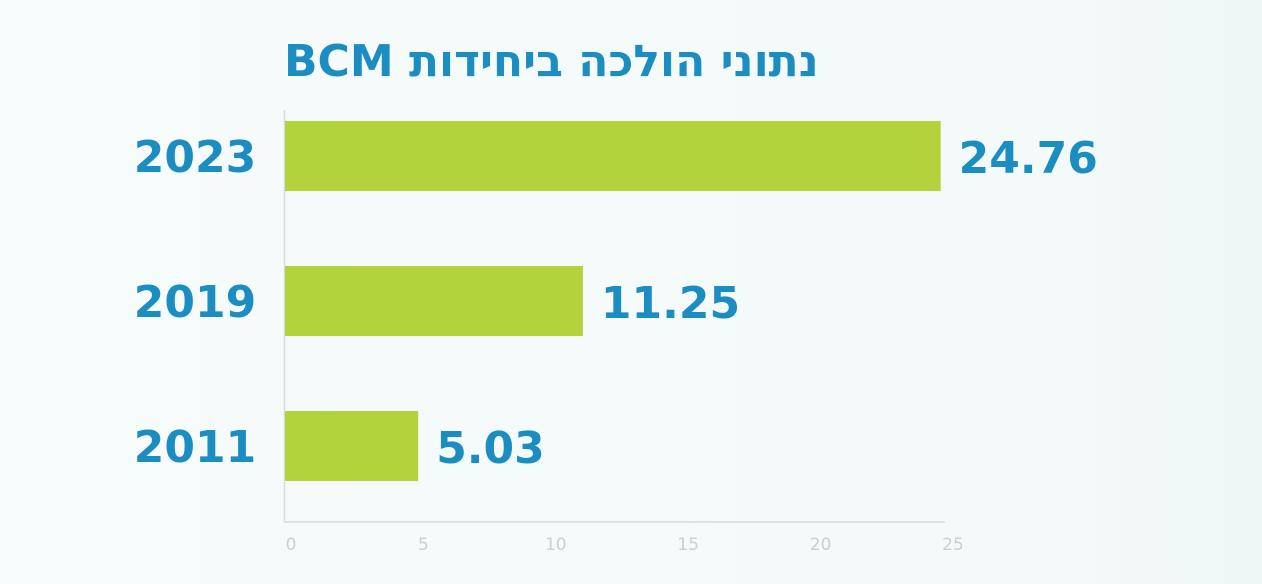 This screenshot has width=1262, height=584. What do you see at coordinates (1028, 158) in the screenshot?
I see `data-label: 24.76` at bounding box center [1028, 158].